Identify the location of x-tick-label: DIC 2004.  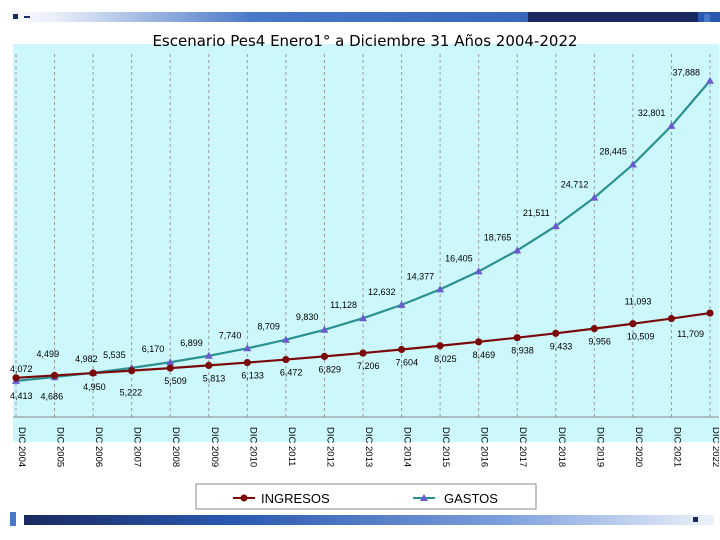
(21, 447).